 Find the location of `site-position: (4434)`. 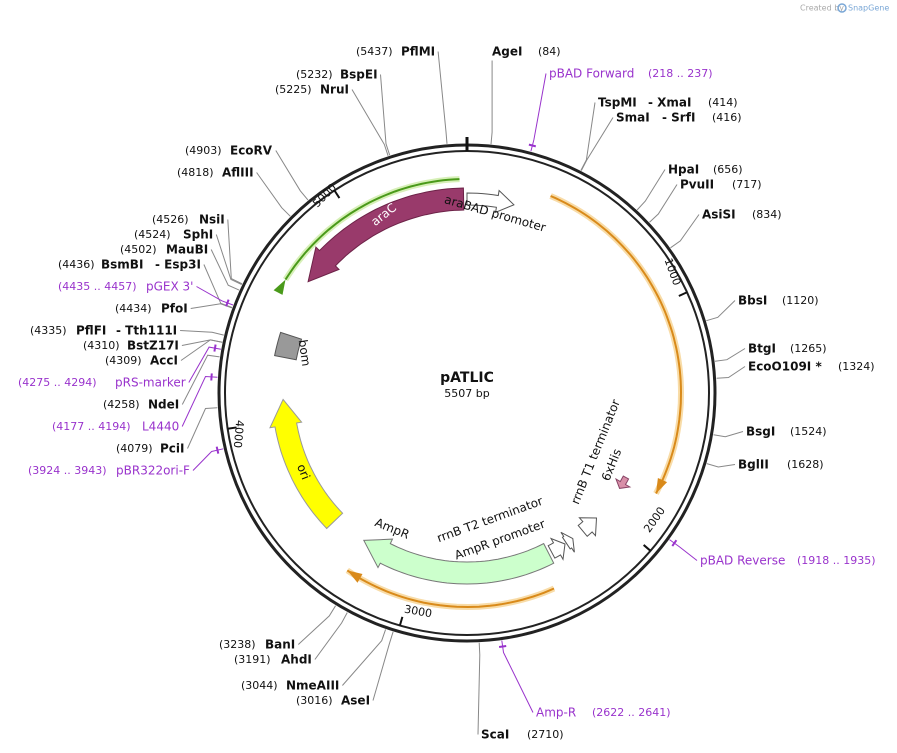

site-position: (4434) is located at coordinates (133, 308).